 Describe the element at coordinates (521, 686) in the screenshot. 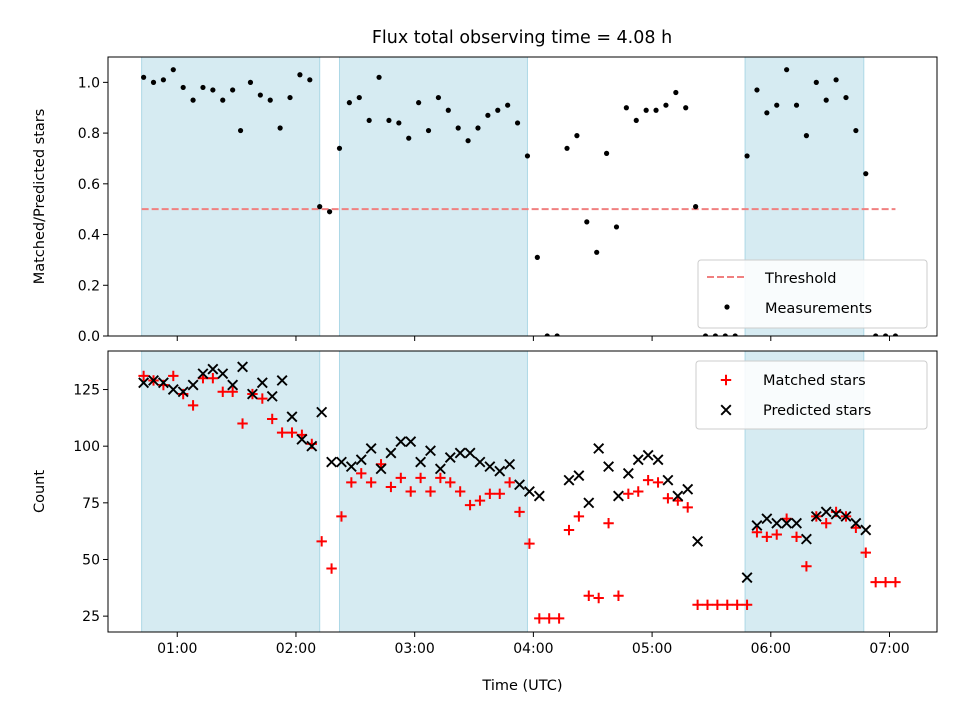

I see `x-axis-label: Time (UTC)` at that location.